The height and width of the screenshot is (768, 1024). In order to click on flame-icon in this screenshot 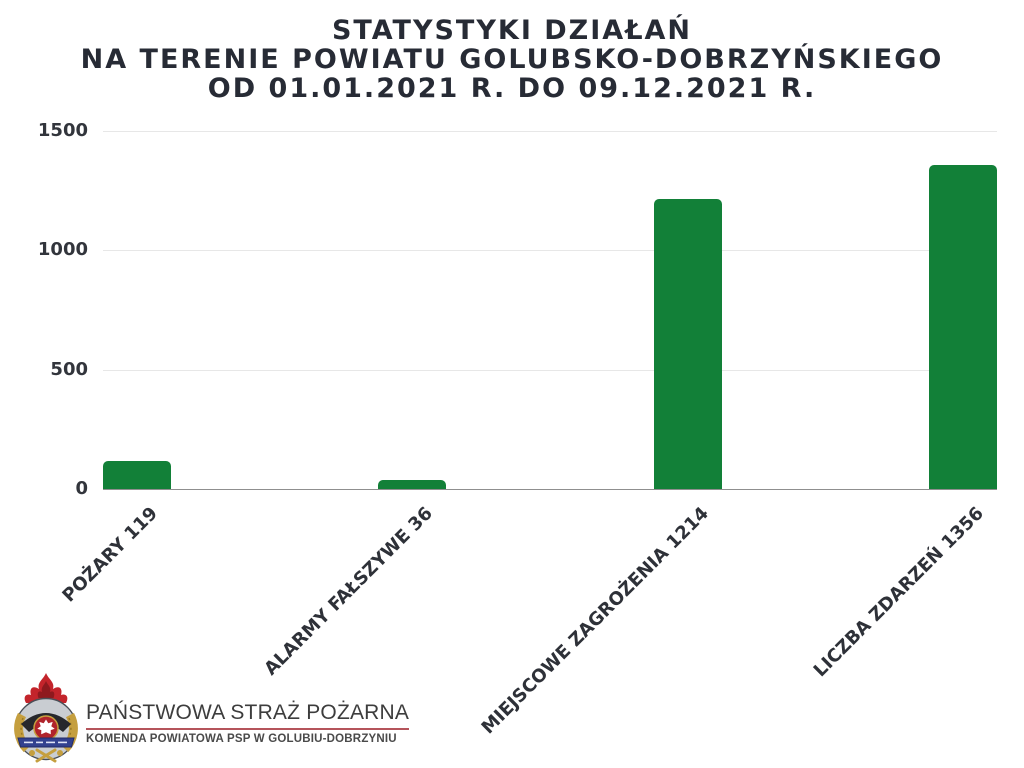, I will do `click(46, 688)`.